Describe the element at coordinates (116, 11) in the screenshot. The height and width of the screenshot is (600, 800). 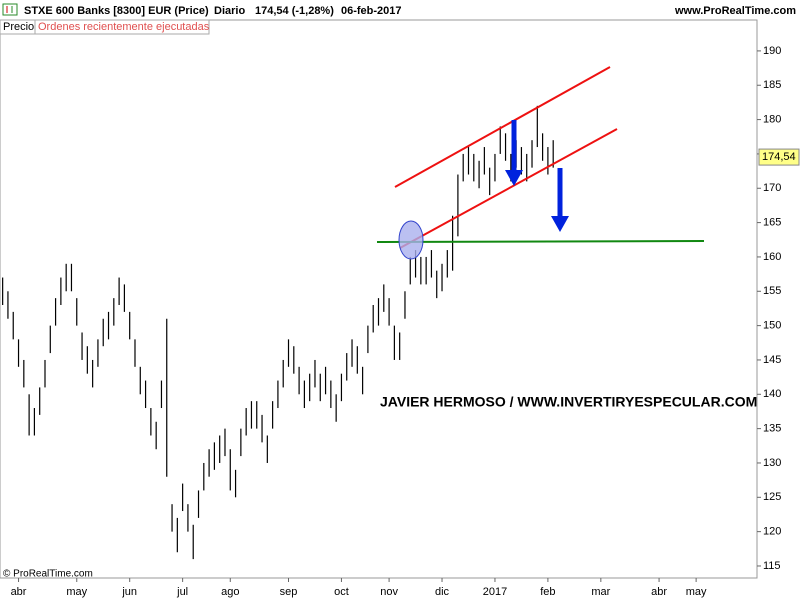
I see `chart-title: STXE 600 Banks [8300] EUR (Price)` at that location.